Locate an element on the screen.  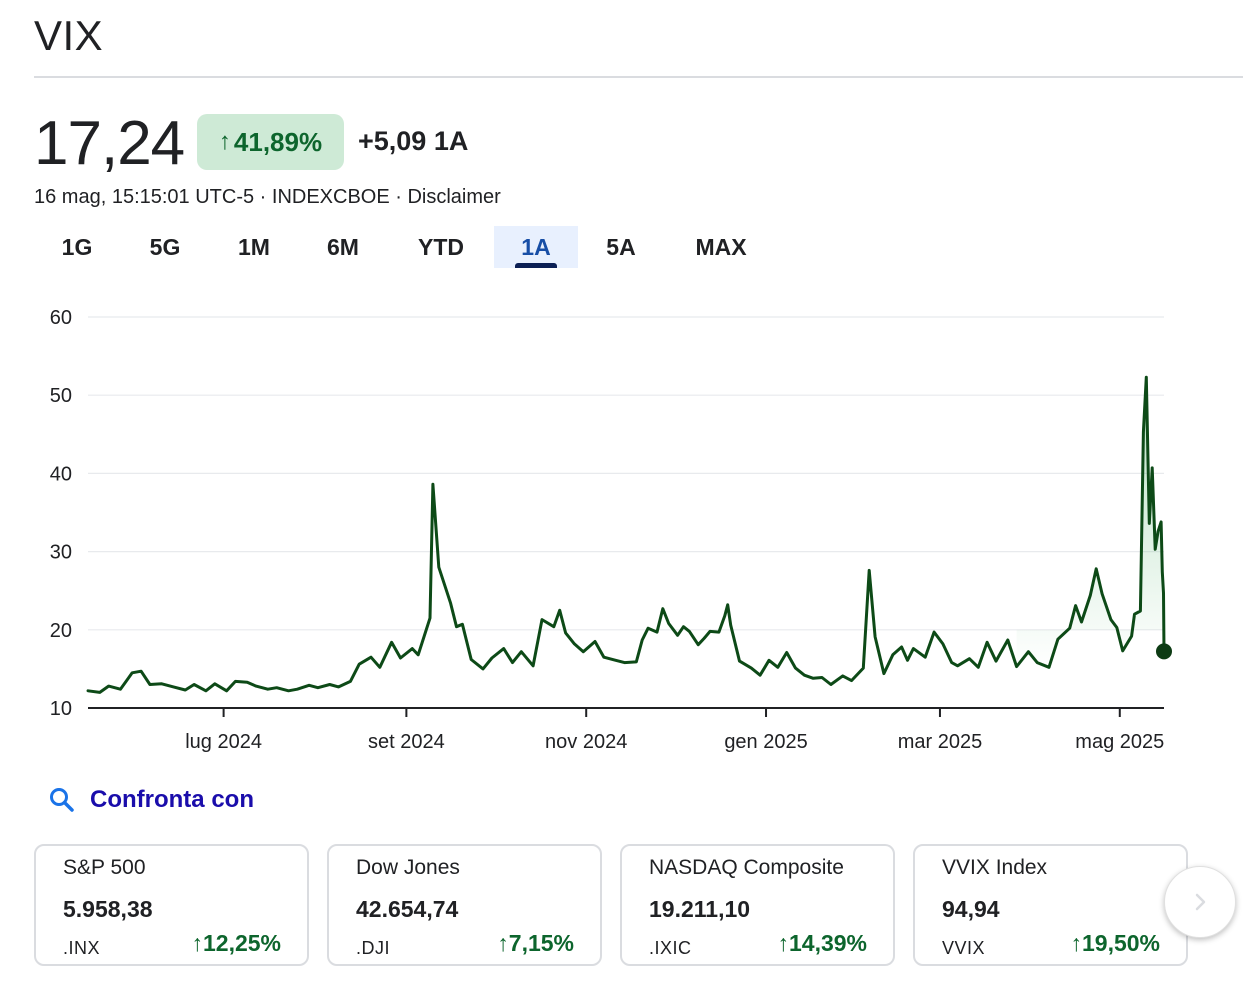
card-change: ↑14,39% is located at coordinates (822, 943).